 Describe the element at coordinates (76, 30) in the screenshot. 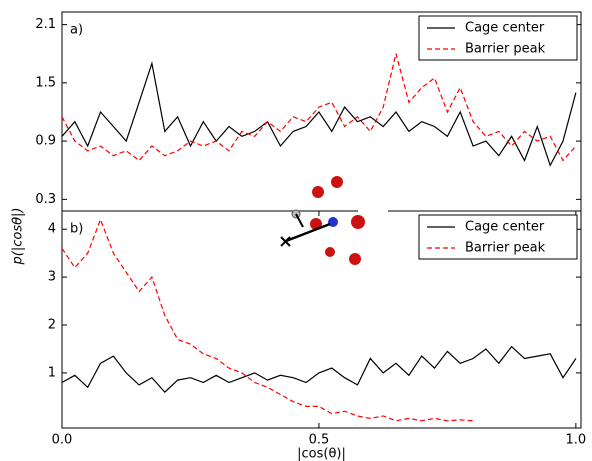

I see `panel-label: a)` at that location.